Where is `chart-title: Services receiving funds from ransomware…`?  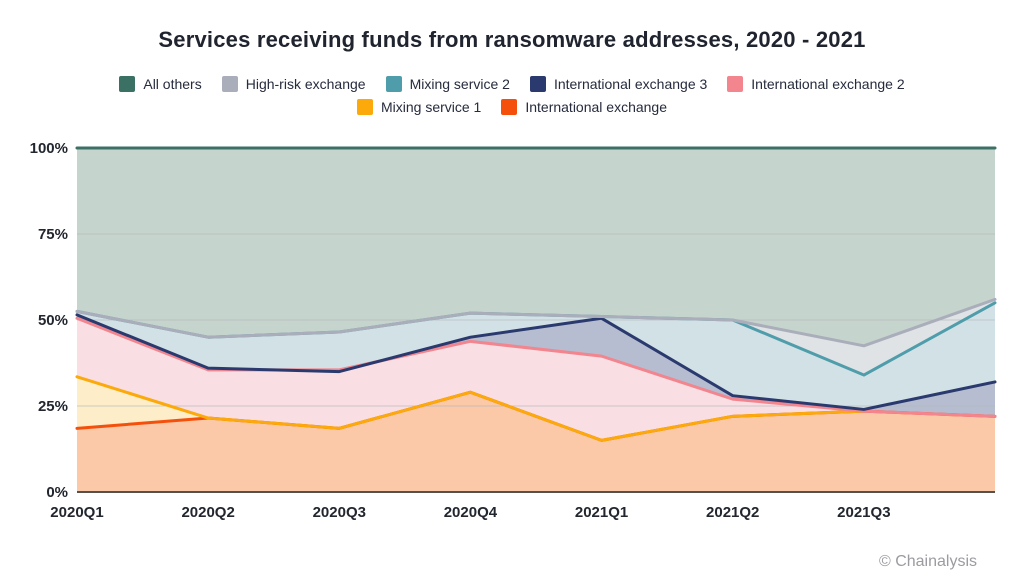 chart-title: Services receiving funds from ransomware… is located at coordinates (512, 39).